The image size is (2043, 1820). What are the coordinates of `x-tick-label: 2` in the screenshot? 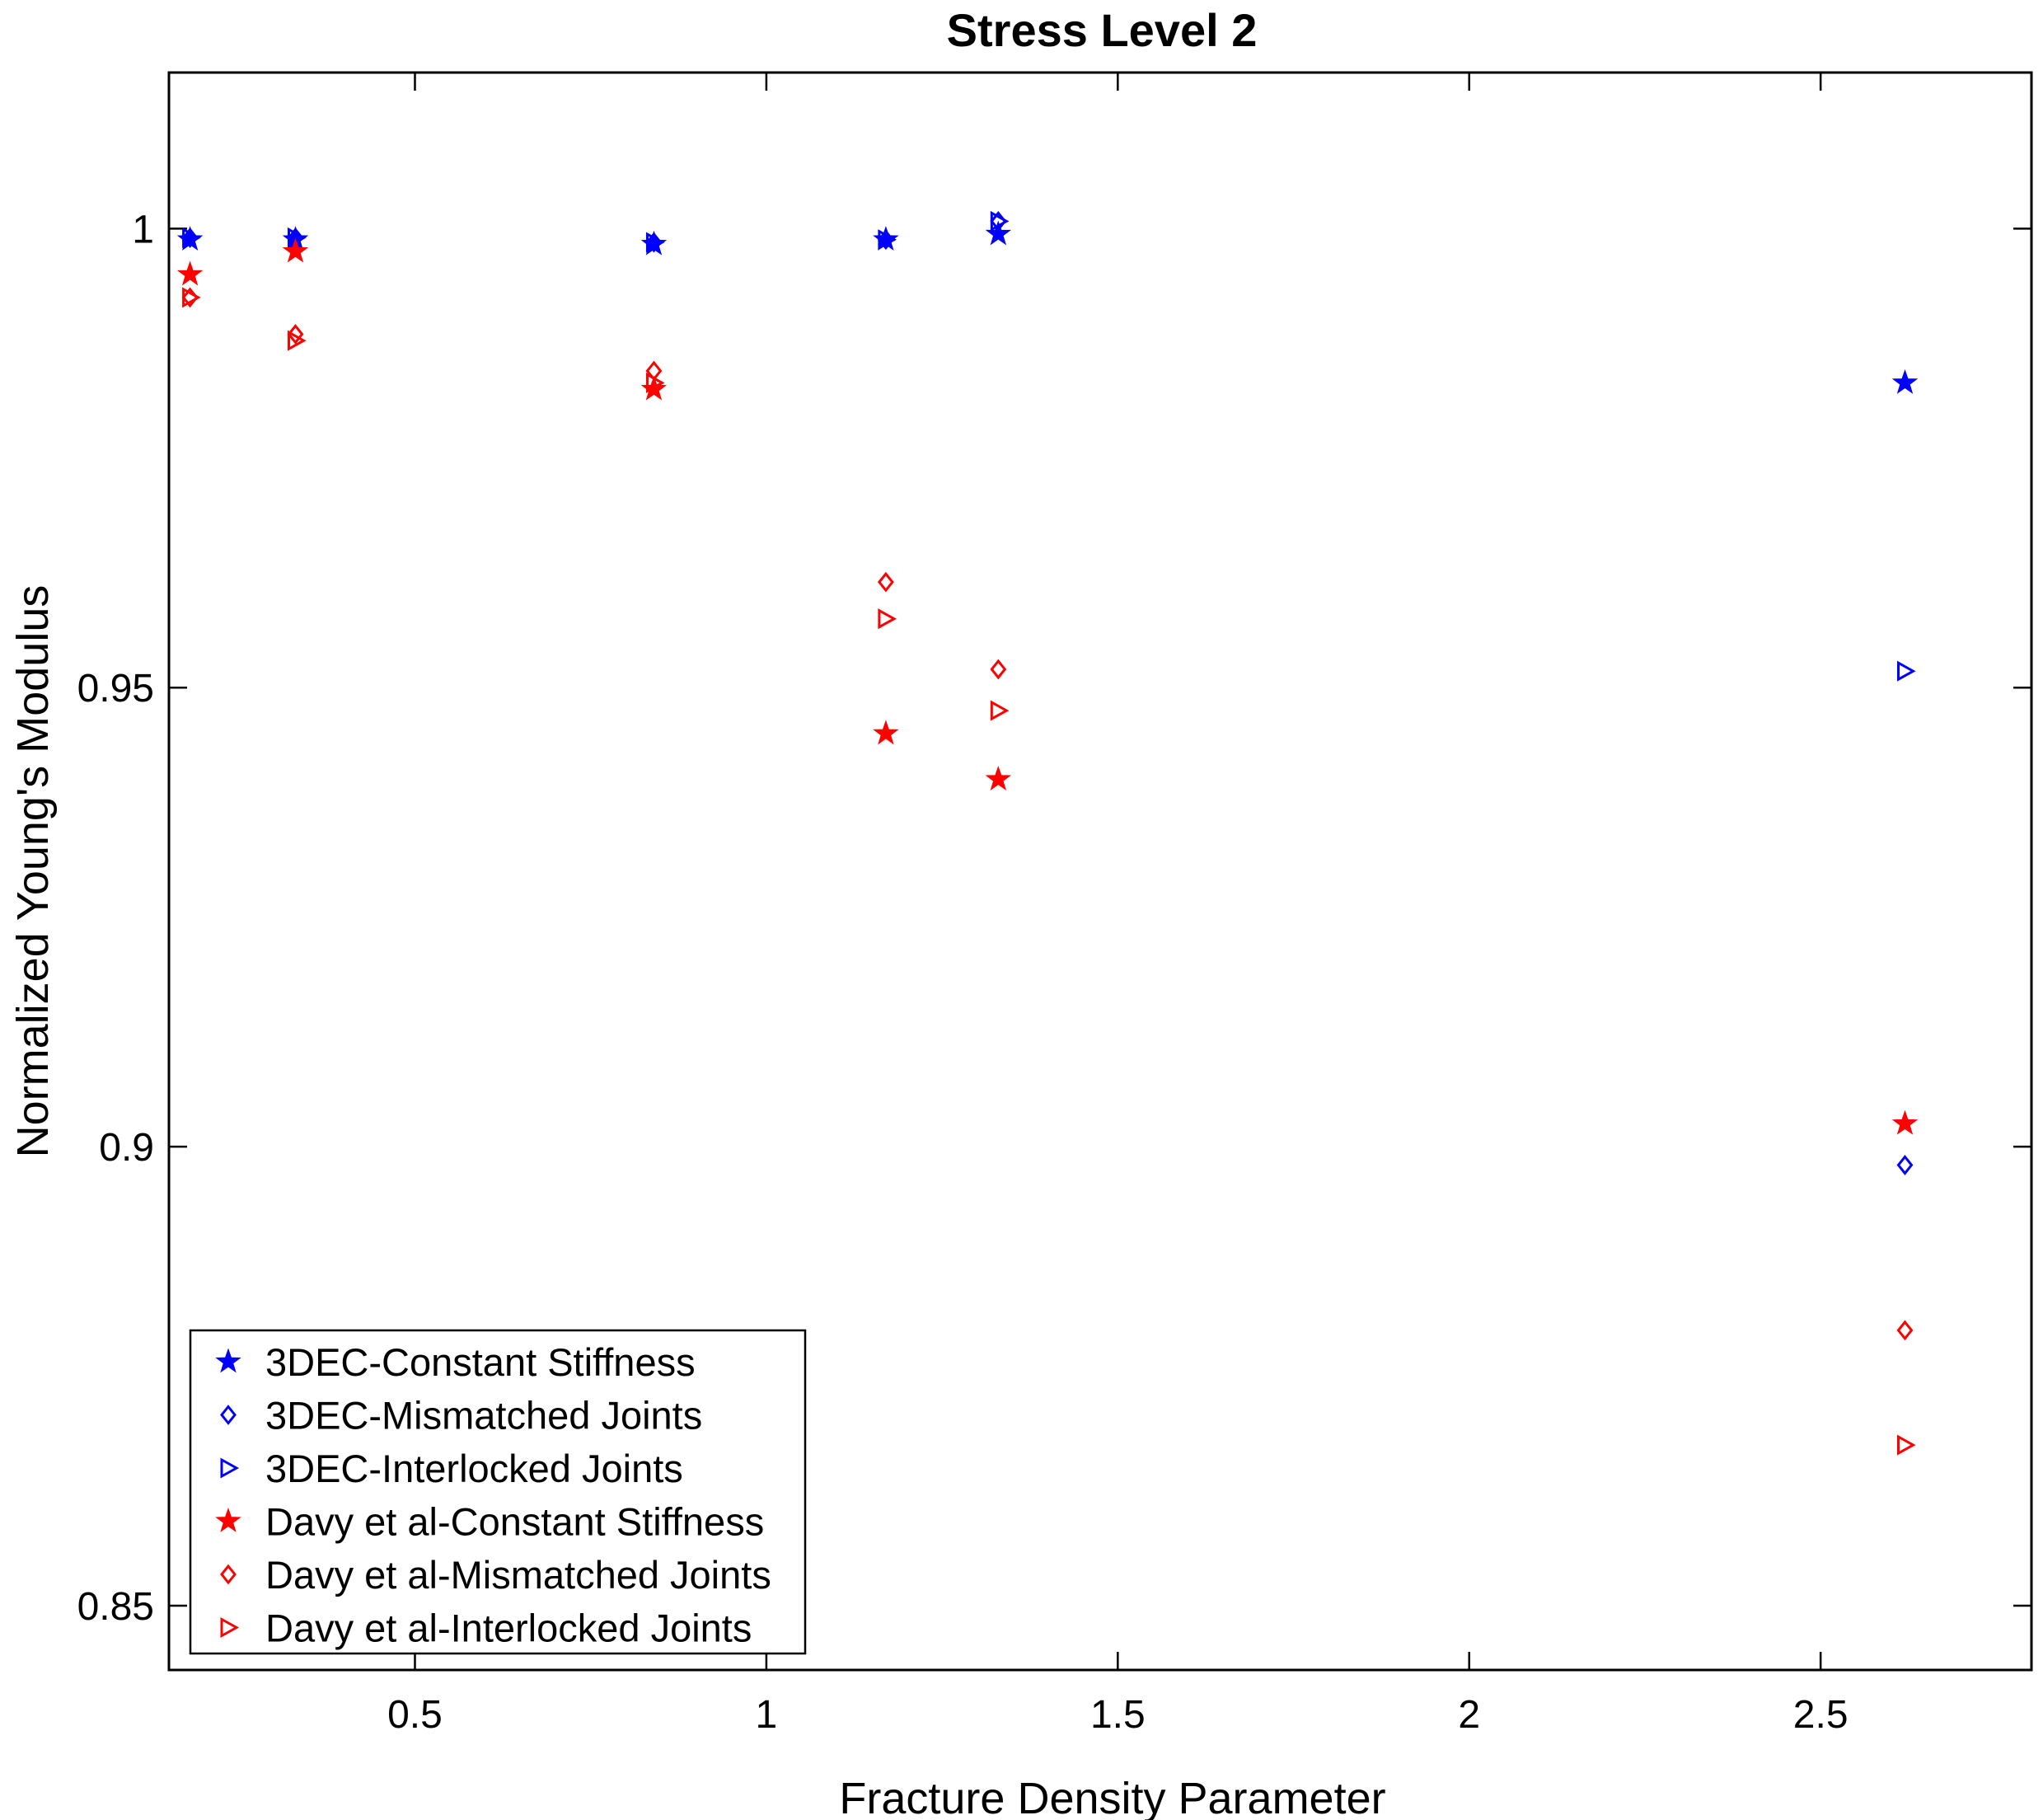 It's located at (1469, 1715).